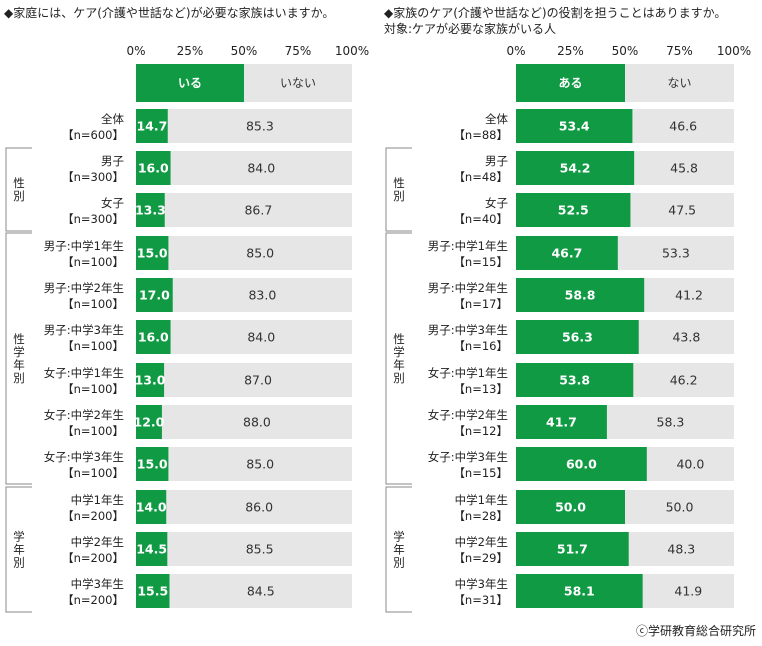 This screenshot has width=762, height=646. Describe the element at coordinates (574, 380) in the screenshot. I see `data-label-primary: 53.8` at that location.